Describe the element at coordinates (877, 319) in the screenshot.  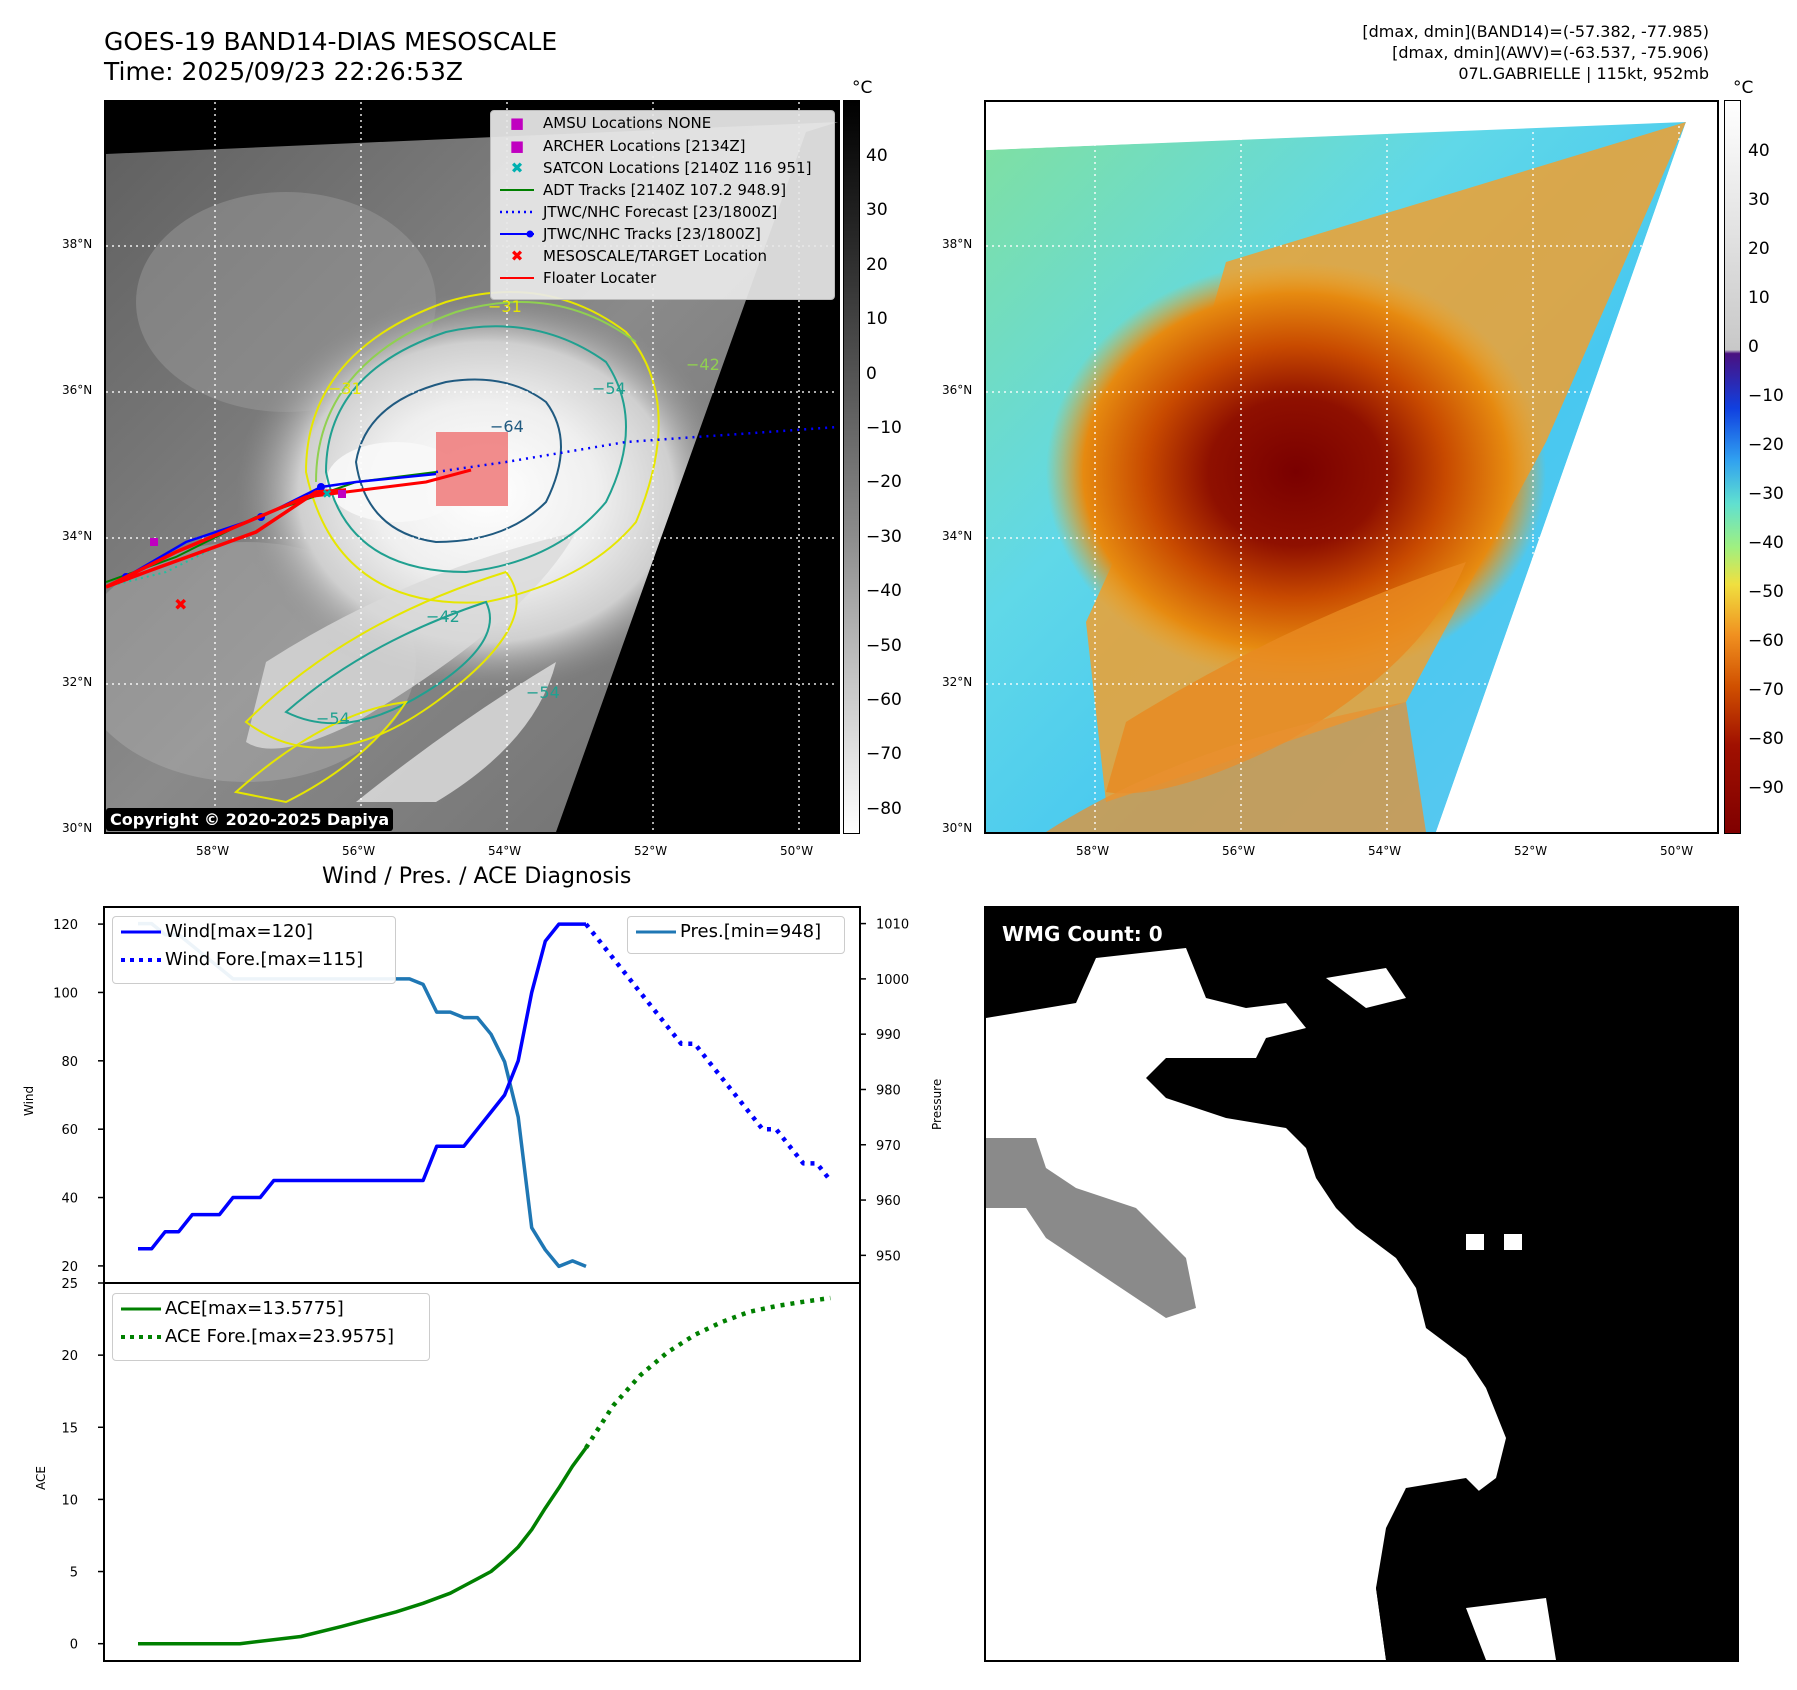
I see `ir-colorbar-tick: 10` at that location.